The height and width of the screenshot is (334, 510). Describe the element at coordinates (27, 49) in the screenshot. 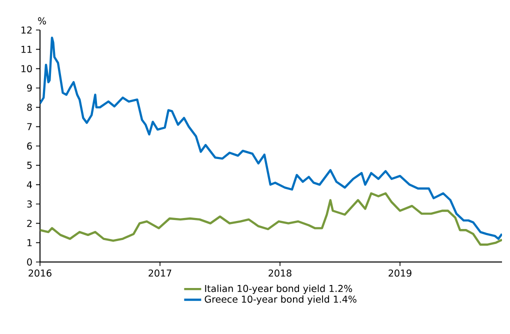

I see `y-tick-label: 11` at that location.